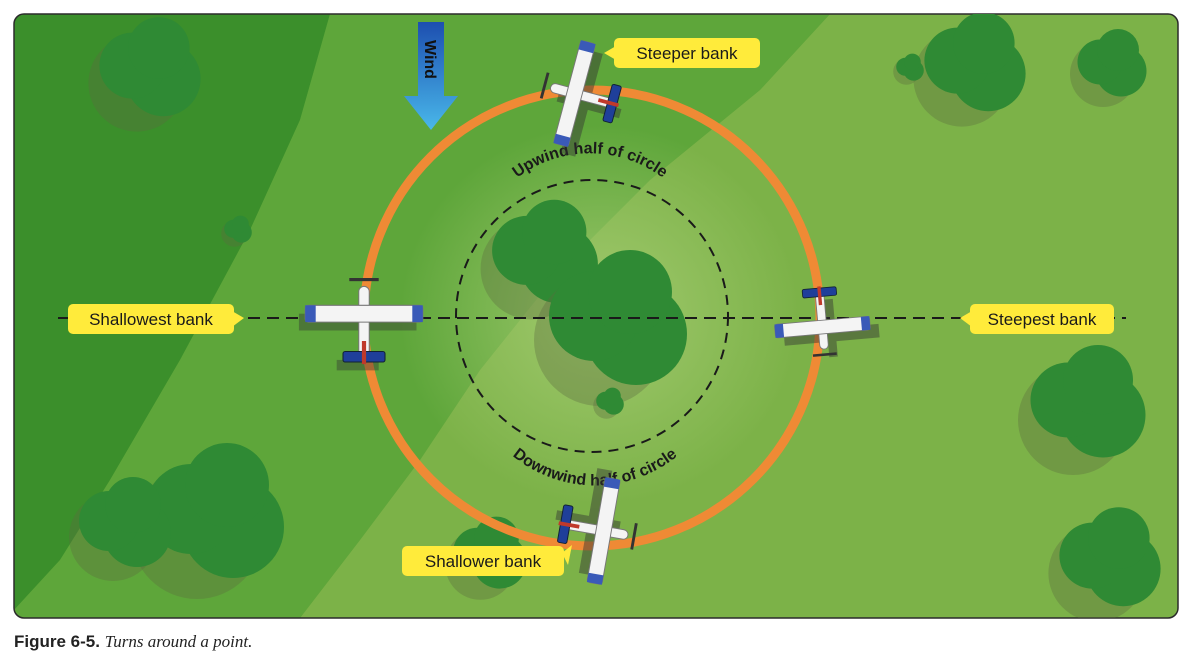 The image size is (1196, 670). I want to click on reference-dashed-circle, so click(592, 316).